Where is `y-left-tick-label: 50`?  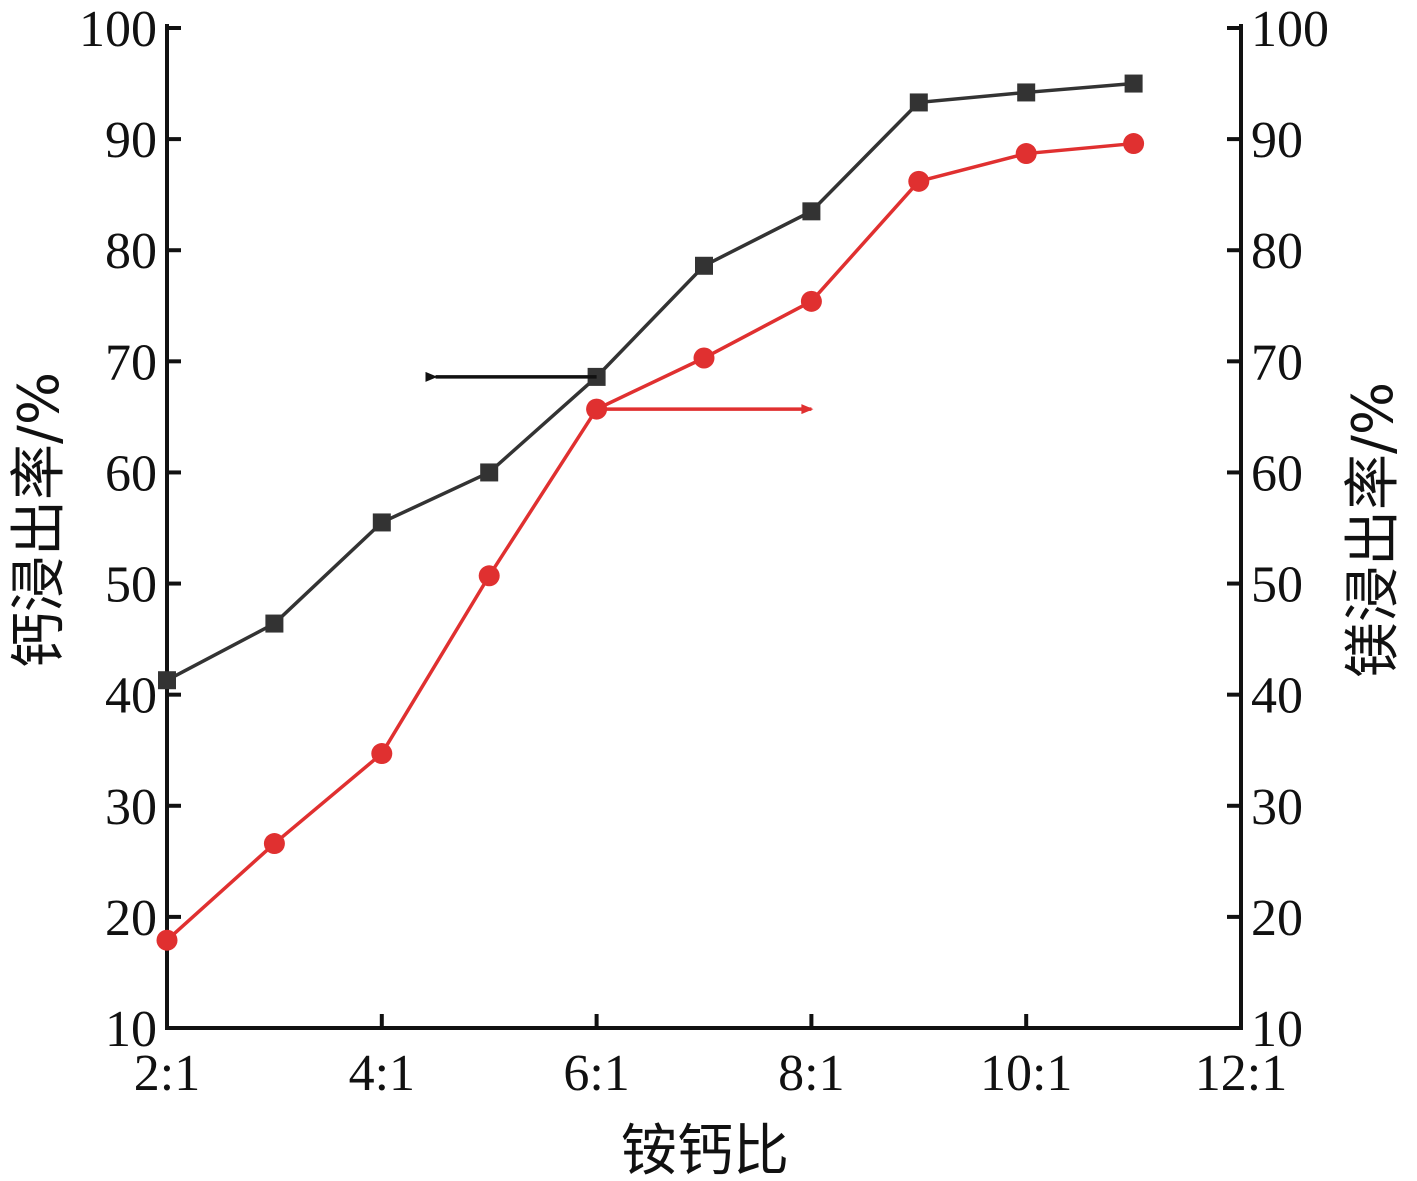 y-left-tick-label: 50 is located at coordinates (131, 585).